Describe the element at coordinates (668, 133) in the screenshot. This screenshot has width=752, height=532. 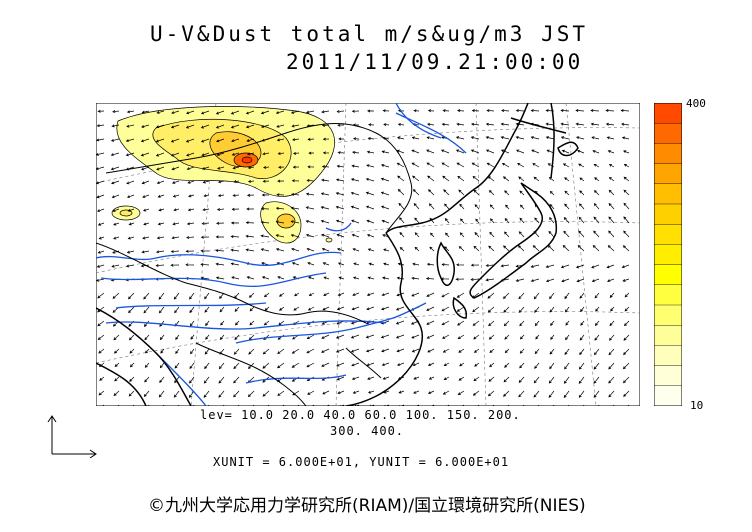
I see `colorbar-cell` at that location.